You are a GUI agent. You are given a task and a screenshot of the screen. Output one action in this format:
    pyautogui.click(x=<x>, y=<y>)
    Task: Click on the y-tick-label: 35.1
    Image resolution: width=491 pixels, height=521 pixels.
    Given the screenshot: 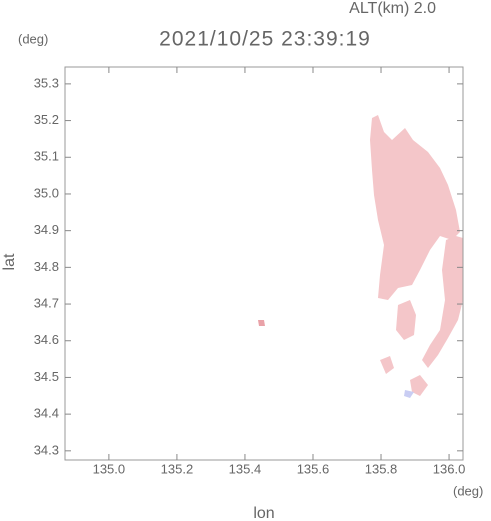 What is the action you would take?
    pyautogui.click(x=46, y=156)
    